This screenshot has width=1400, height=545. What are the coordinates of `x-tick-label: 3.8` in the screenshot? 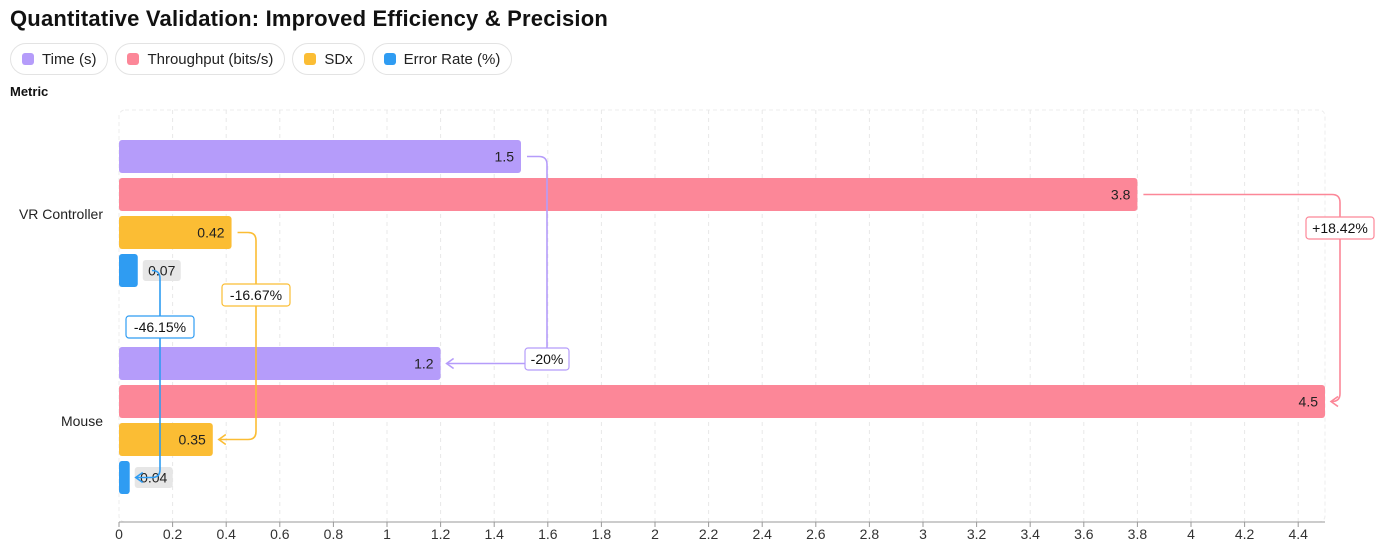 It's located at (1138, 534).